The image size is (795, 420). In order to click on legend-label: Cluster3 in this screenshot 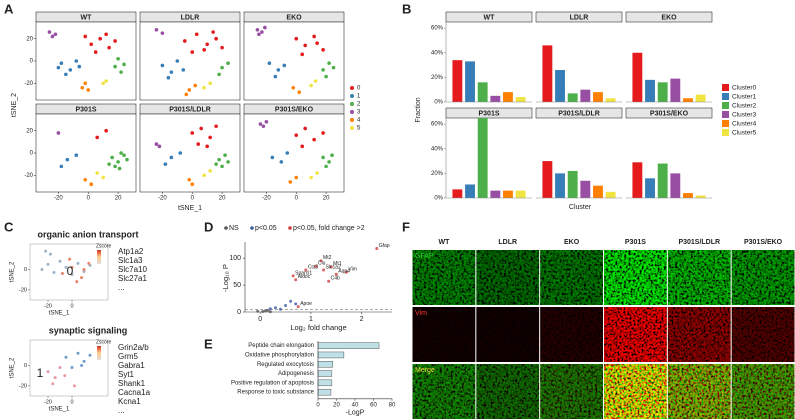, I will do `click(744, 115)`.